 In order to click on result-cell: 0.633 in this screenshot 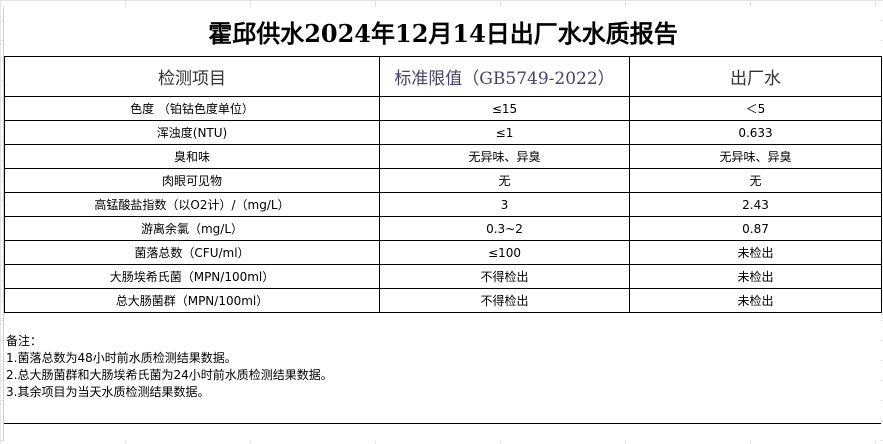, I will do `click(755, 132)`.